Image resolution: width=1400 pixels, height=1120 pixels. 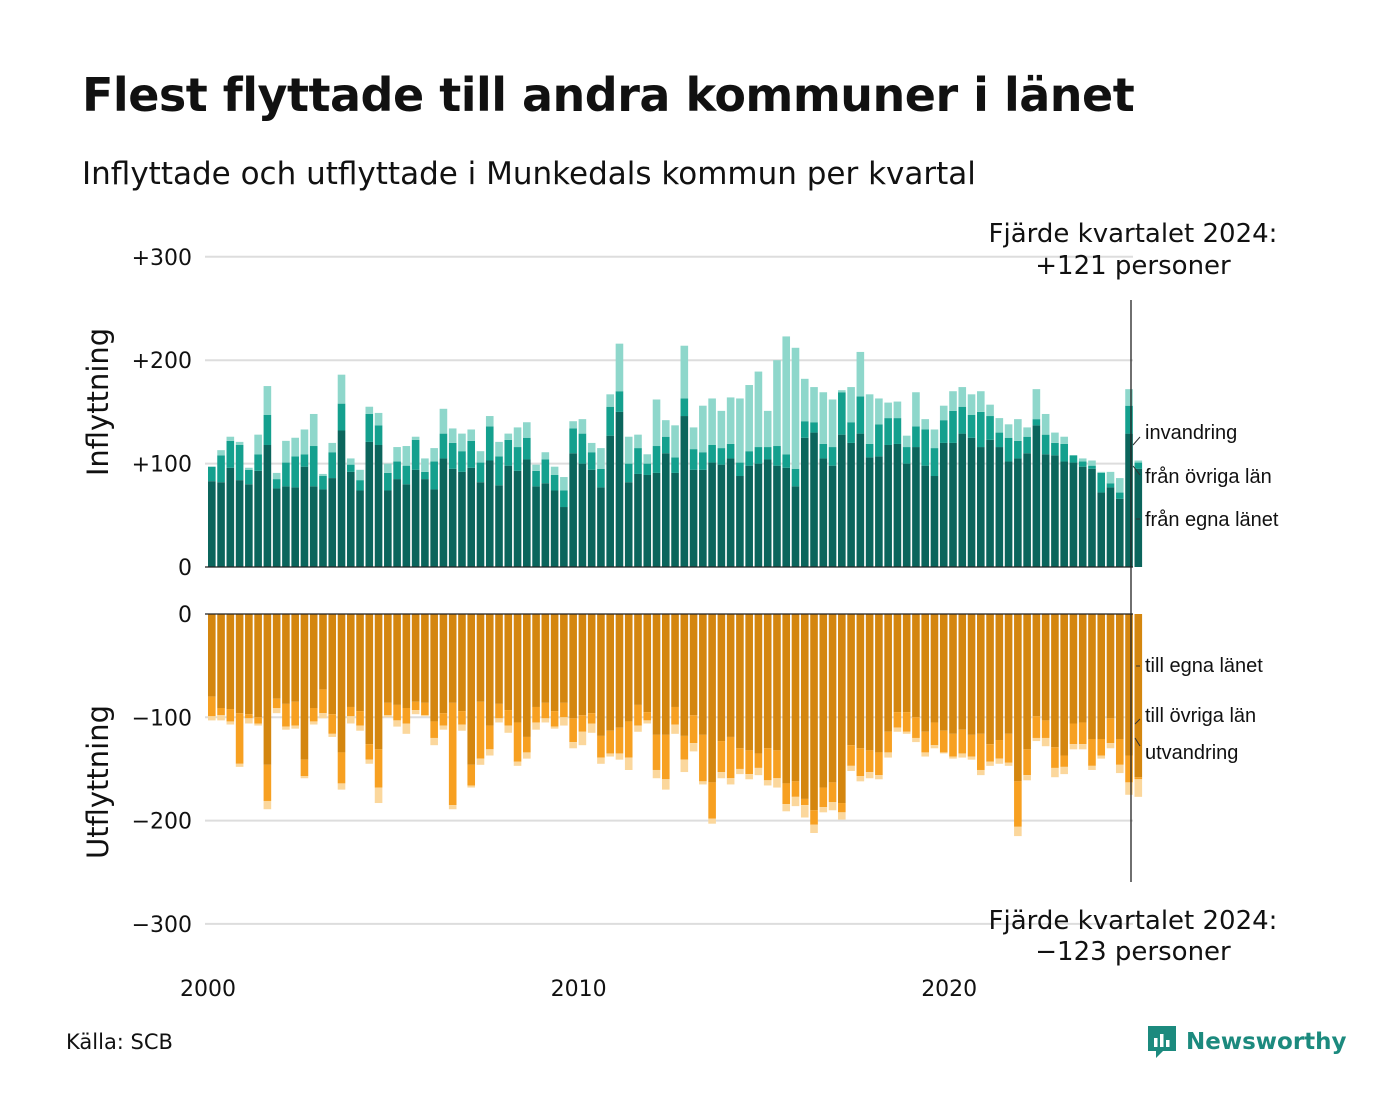 I want to click on in-axis-label: Inflyttning, so click(x=98, y=402).